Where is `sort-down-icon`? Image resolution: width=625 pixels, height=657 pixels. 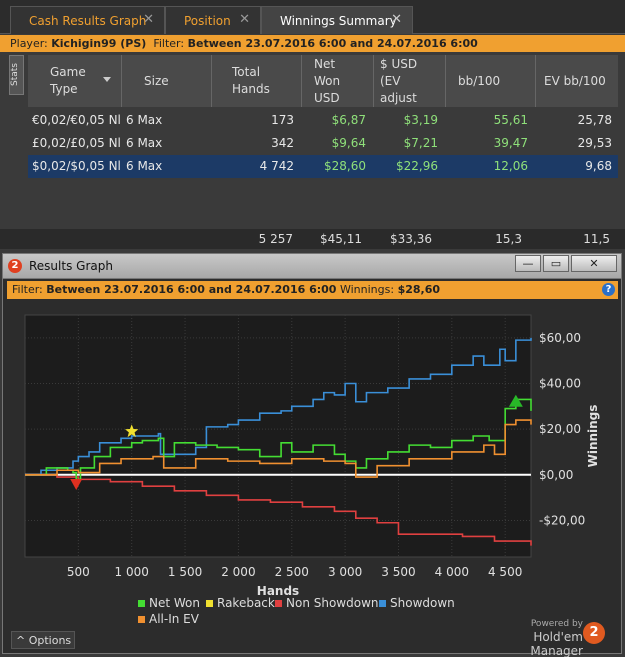
sort-down-icon is located at coordinates (107, 79).